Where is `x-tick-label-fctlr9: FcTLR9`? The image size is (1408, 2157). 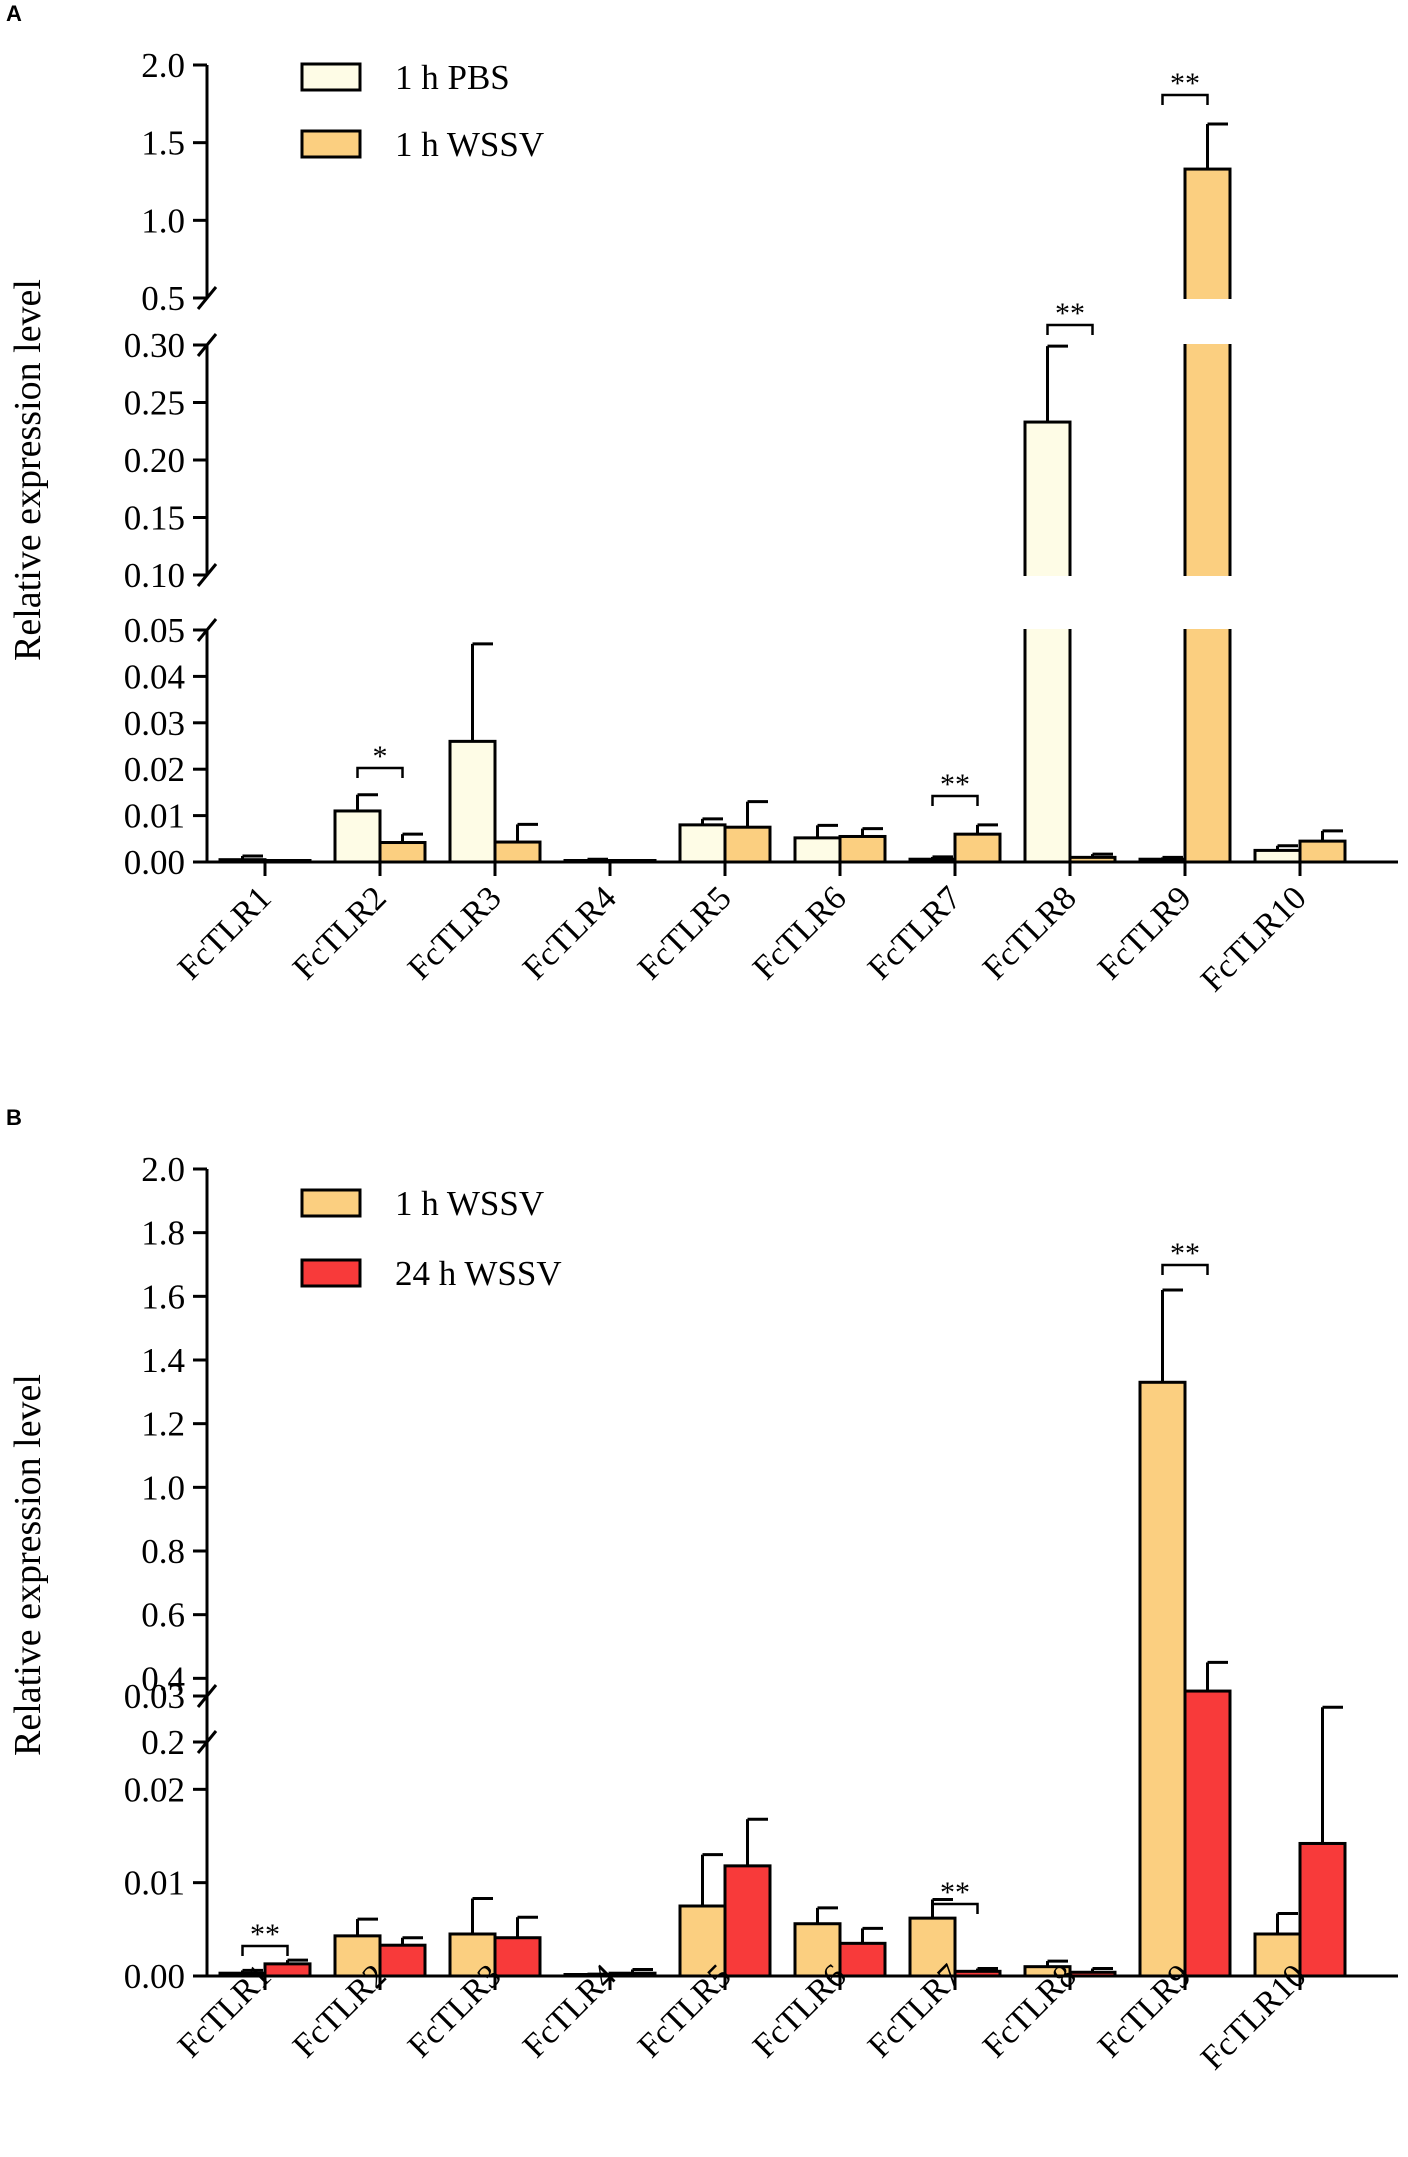
x-tick-label-fctlr9: FcTLR9 is located at coordinates (1145, 933).